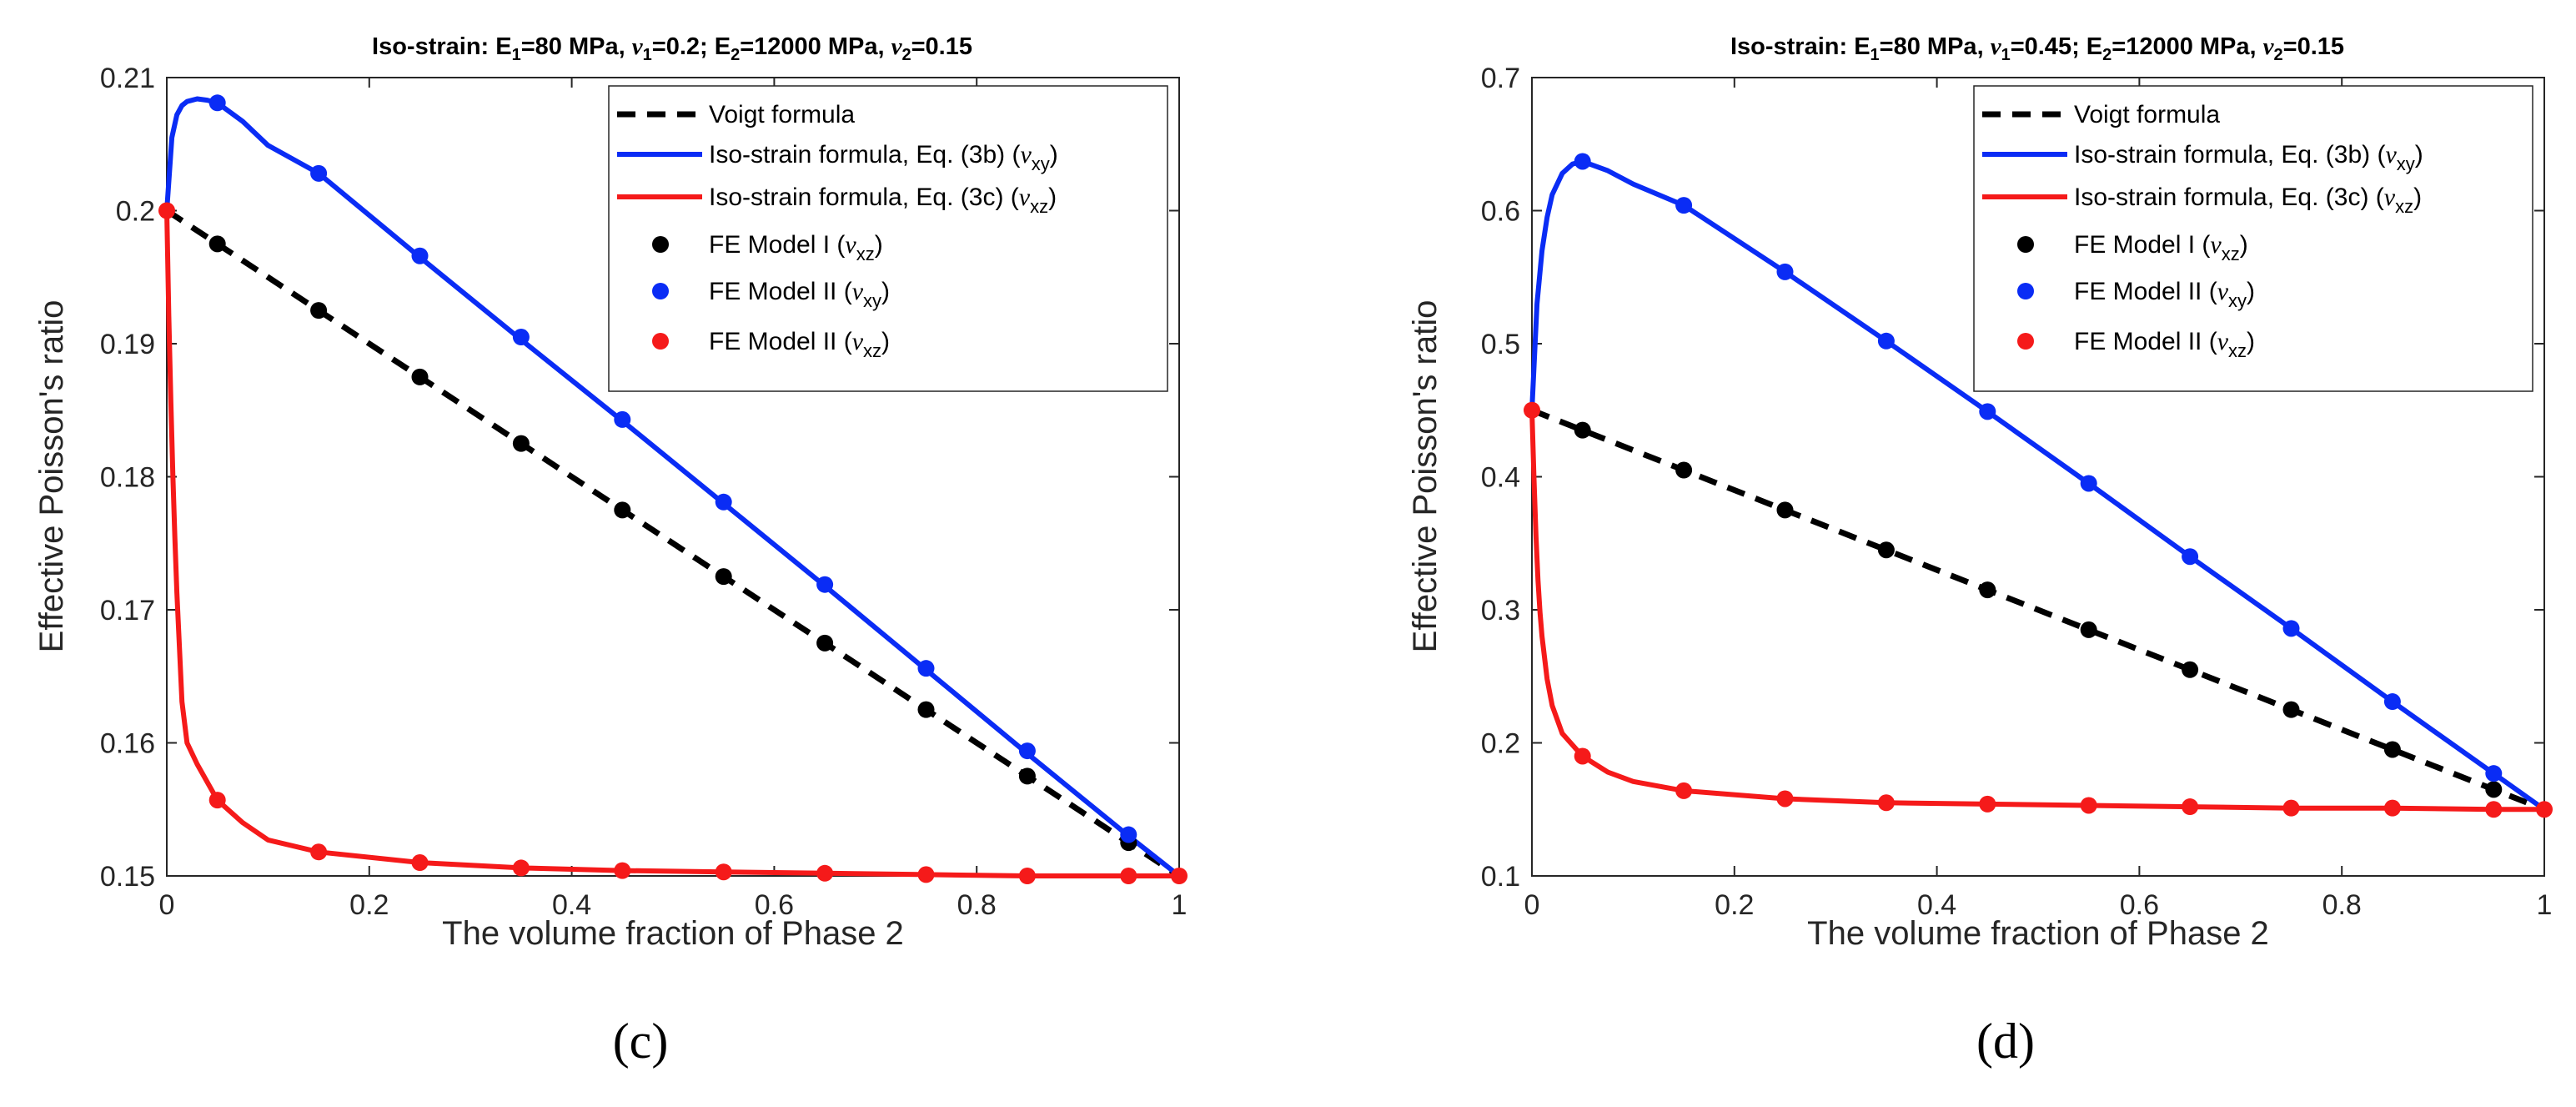 This screenshot has width=2576, height=1107. Describe the element at coordinates (1425, 476) in the screenshot. I see `y-axis-label: Effective Poisson's ratio` at that location.